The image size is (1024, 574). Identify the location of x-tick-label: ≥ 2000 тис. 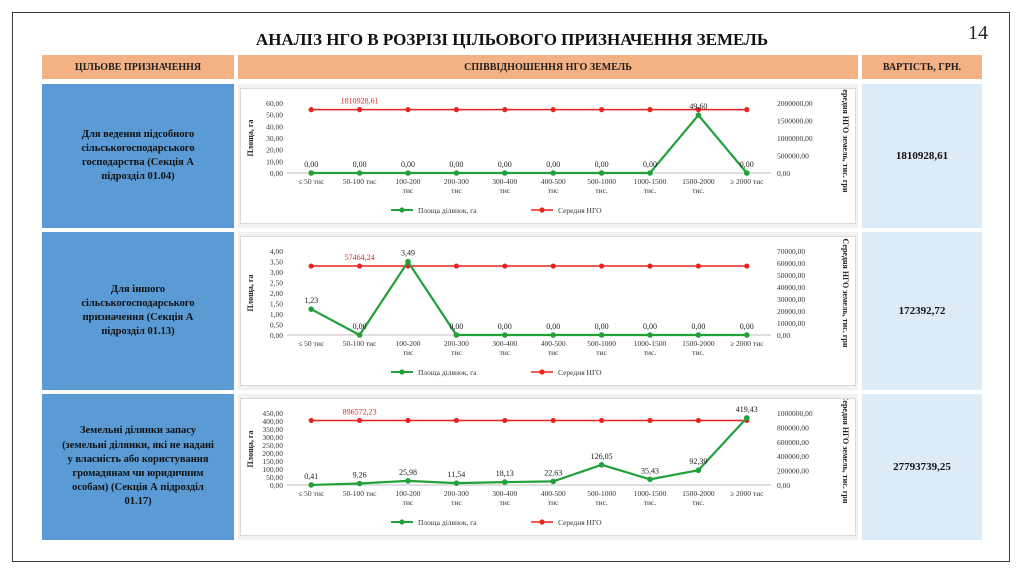
(747, 181).